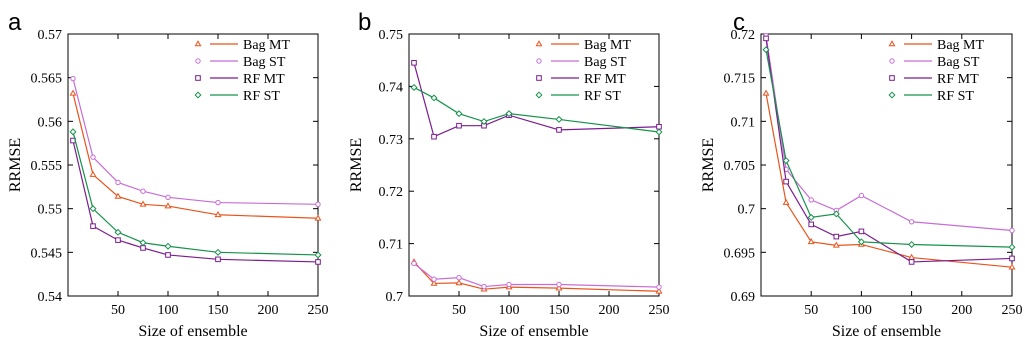 The width and height of the screenshot is (1025, 351). Describe the element at coordinates (391, 140) in the screenshot. I see `y-tick-label: 0.73` at that location.